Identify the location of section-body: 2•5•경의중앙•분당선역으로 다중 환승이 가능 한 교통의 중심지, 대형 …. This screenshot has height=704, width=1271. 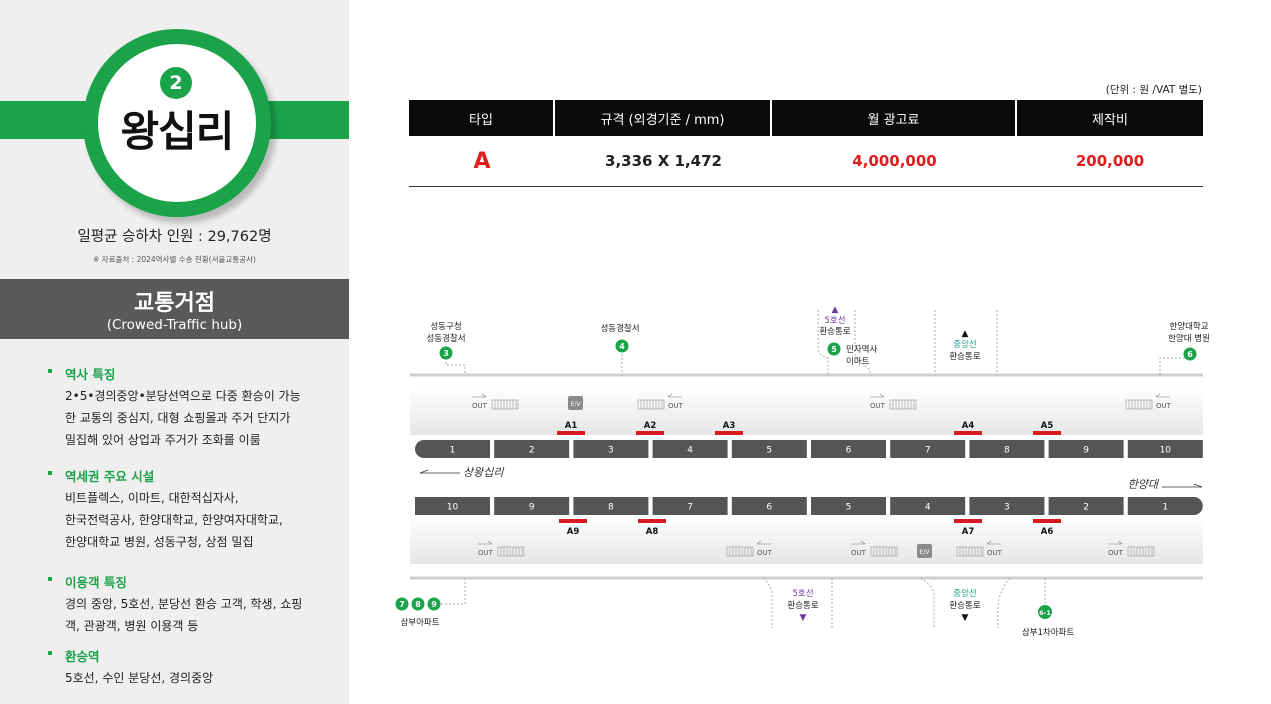
(193, 418).